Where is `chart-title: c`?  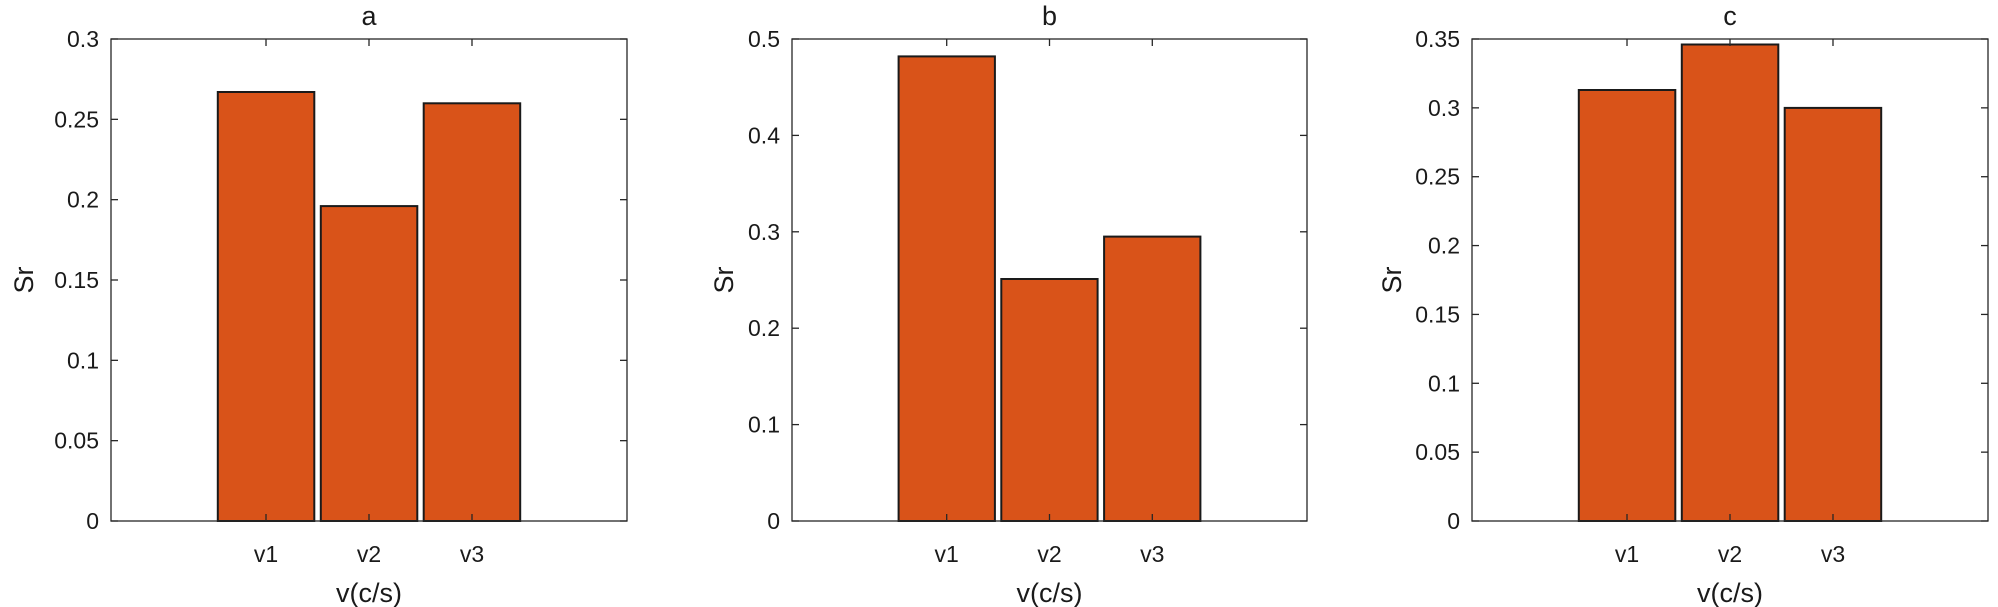
chart-title: c is located at coordinates (1730, 16).